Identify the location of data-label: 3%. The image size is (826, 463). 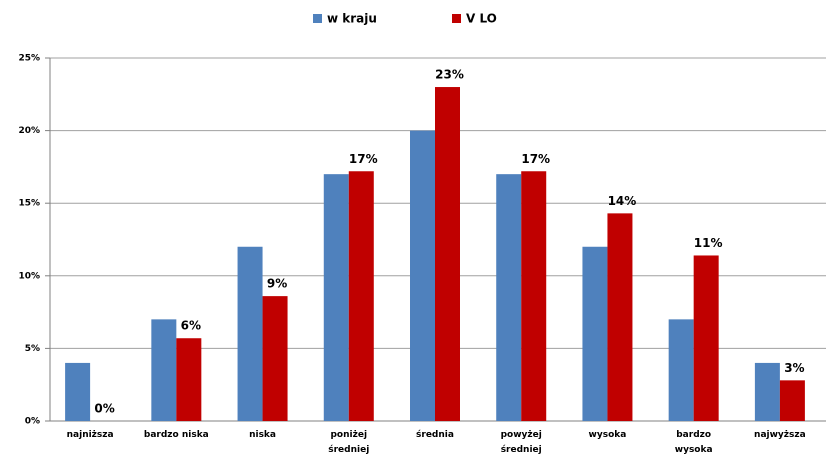
(794, 368).